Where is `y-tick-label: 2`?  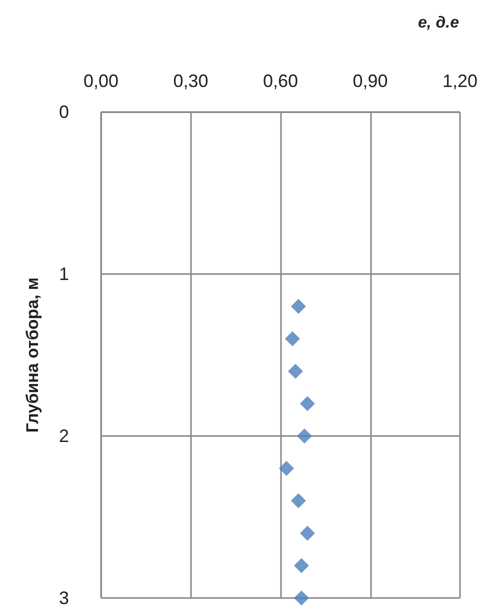 y-tick-label: 2 is located at coordinates (63, 436).